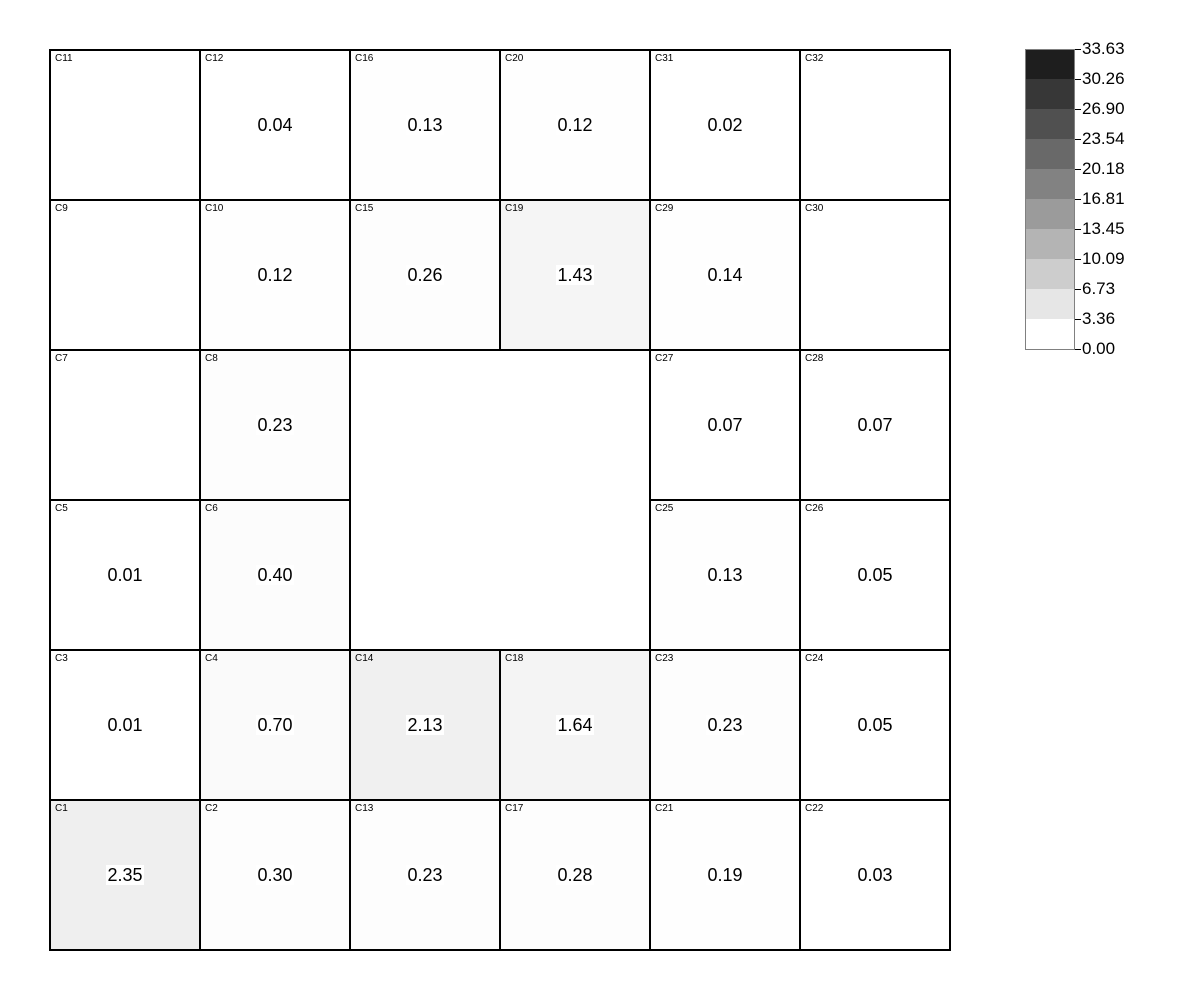  I want to click on assembly-value-text: 0.70, so click(275, 725).